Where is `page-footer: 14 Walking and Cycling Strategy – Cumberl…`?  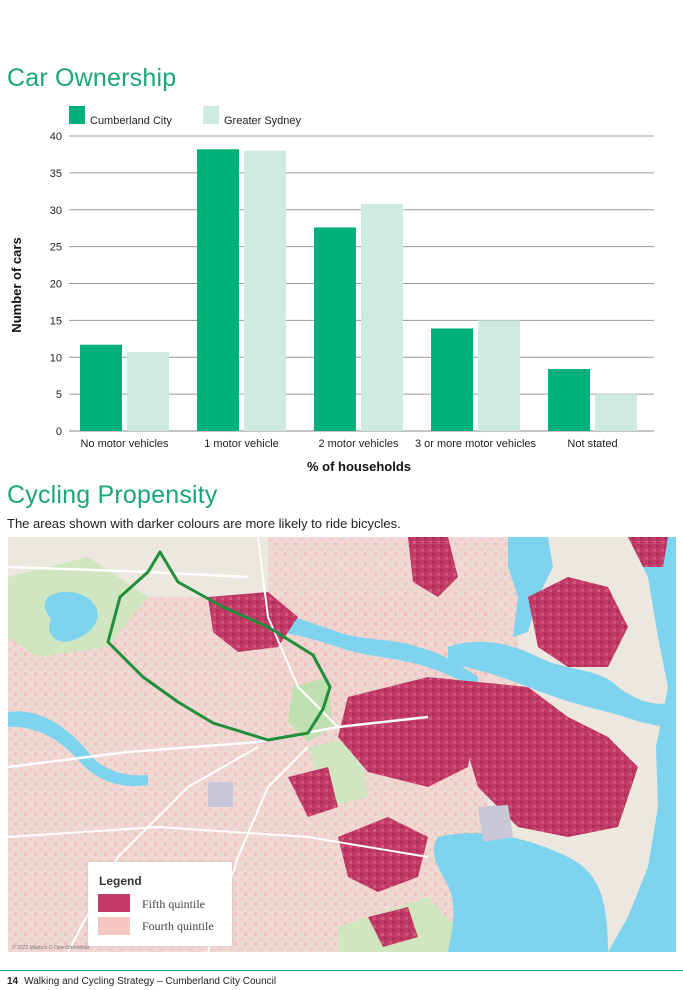 page-footer: 14 Walking and Cycling Strategy – Cumberl… is located at coordinates (141, 981).